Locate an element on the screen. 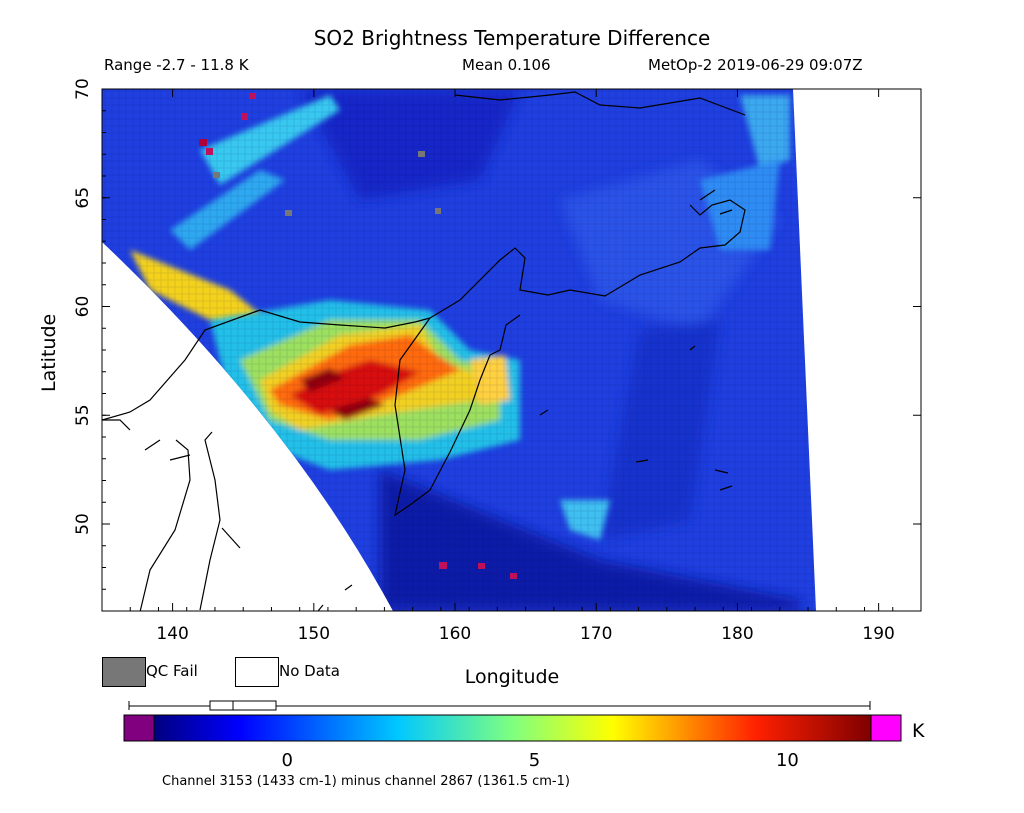 The image size is (1024, 813). y-axis-label: Latitude is located at coordinates (49, 352).